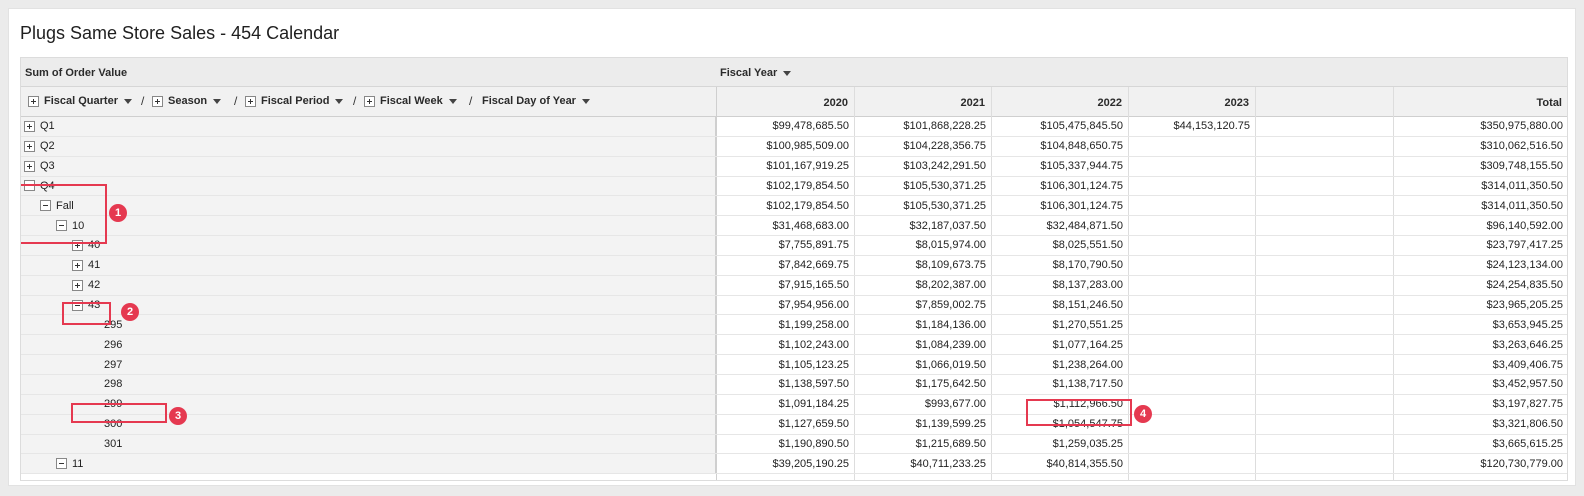 The height and width of the screenshot is (496, 1584). I want to click on value-cell-total: $24,123,134.00, so click(1524, 265).